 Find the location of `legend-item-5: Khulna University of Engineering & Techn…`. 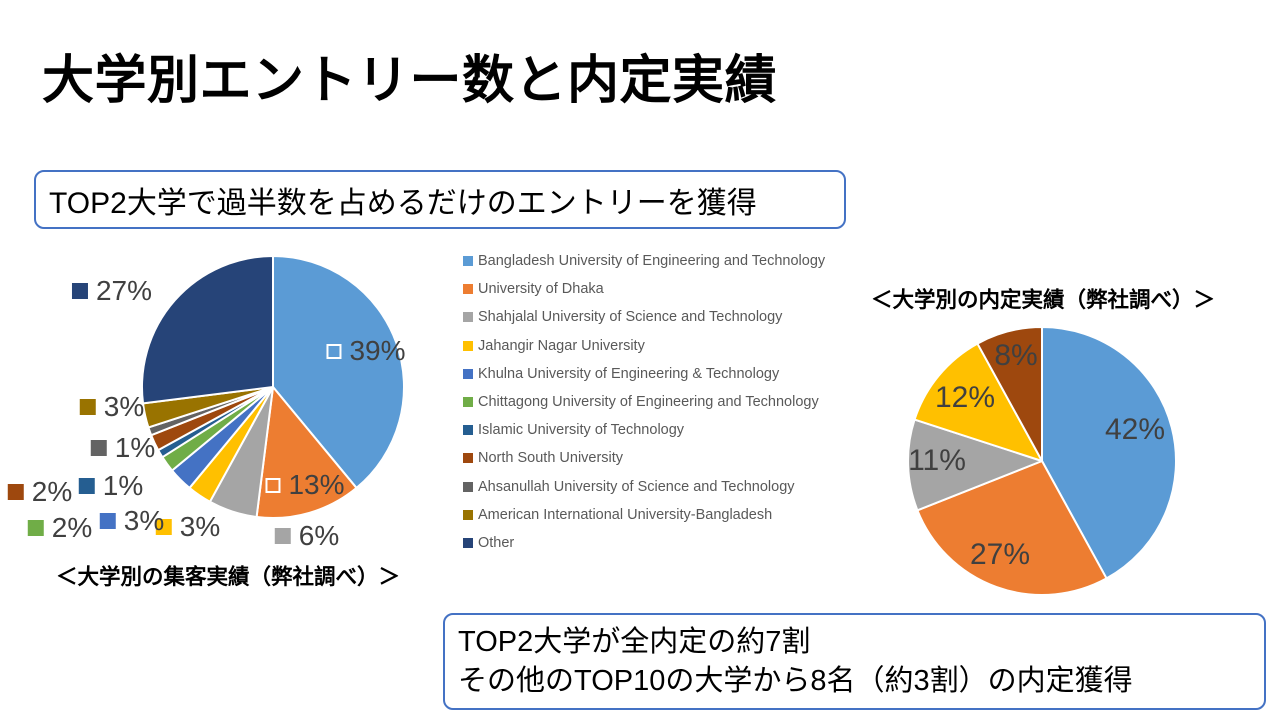

legend-item-5: Khulna University of Engineering & Techn… is located at coordinates (644, 374).